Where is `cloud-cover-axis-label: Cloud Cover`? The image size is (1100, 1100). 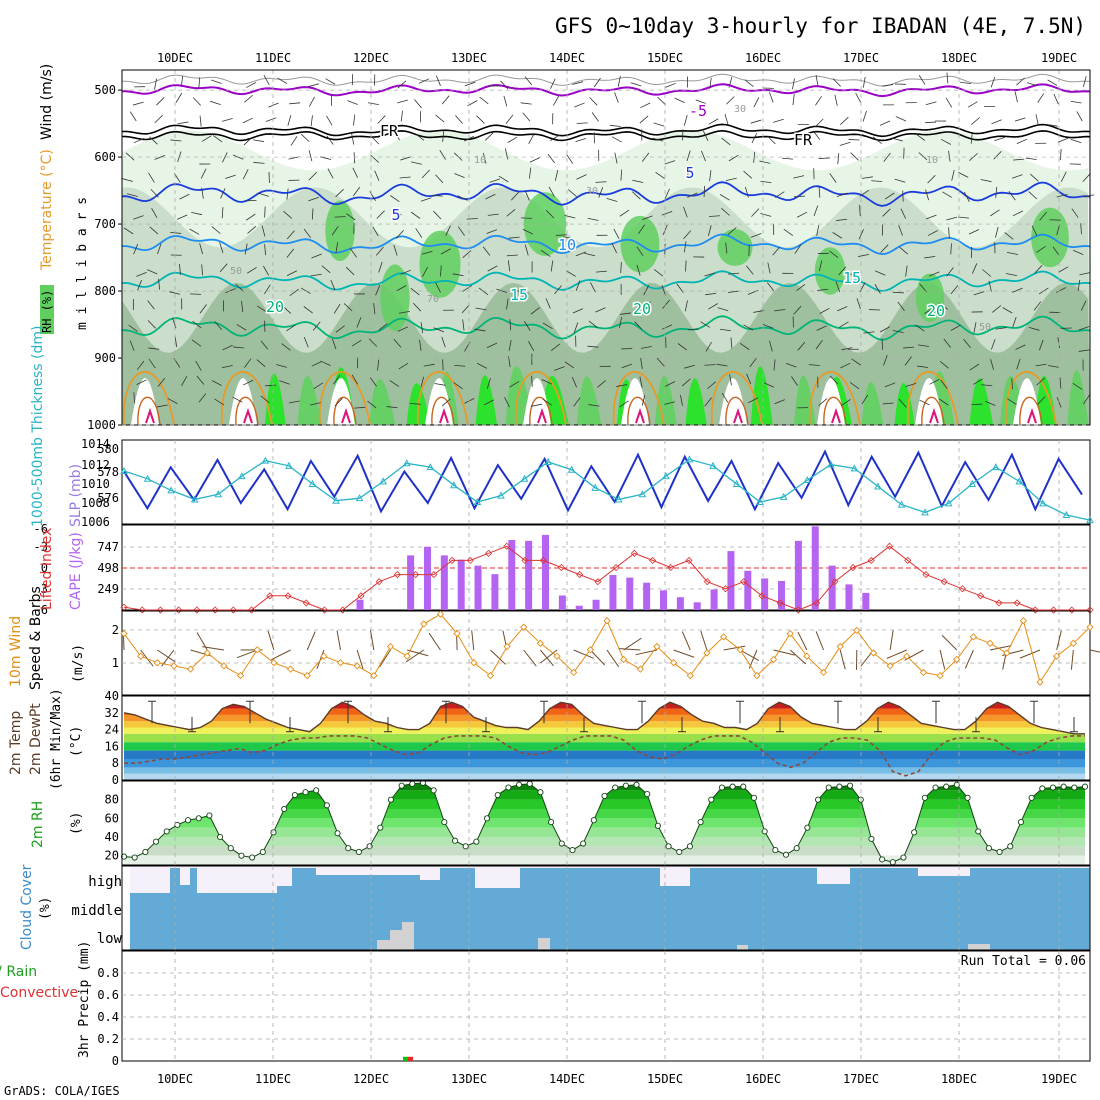
cloud-cover-axis-label: Cloud Cover is located at coordinates (27, 907).